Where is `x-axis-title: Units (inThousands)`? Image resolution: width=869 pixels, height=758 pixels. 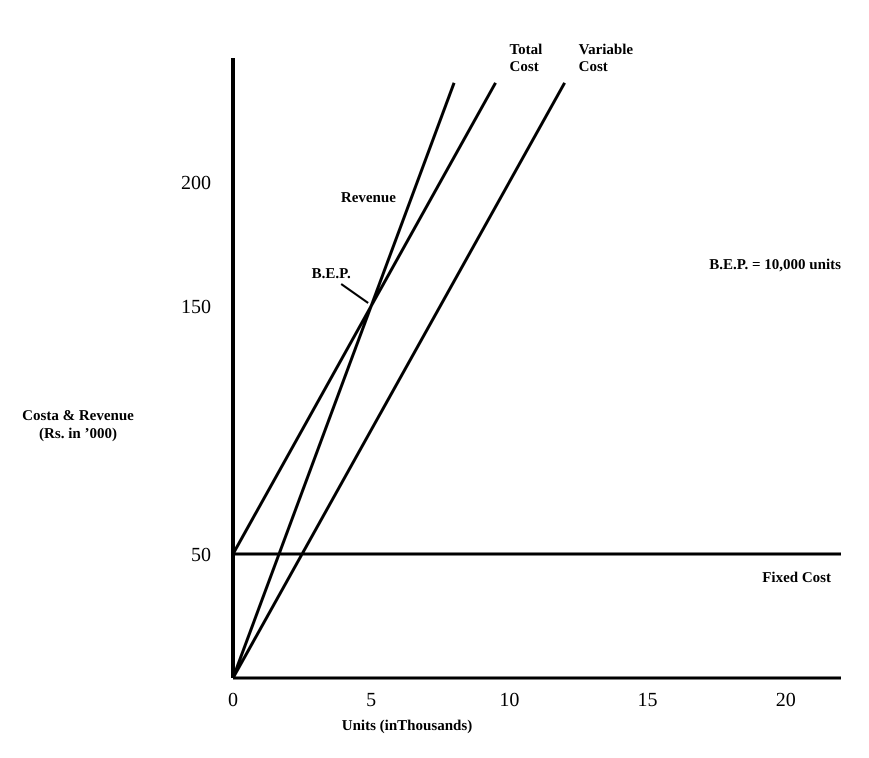 x-axis-title: Units (inThousands) is located at coordinates (407, 726).